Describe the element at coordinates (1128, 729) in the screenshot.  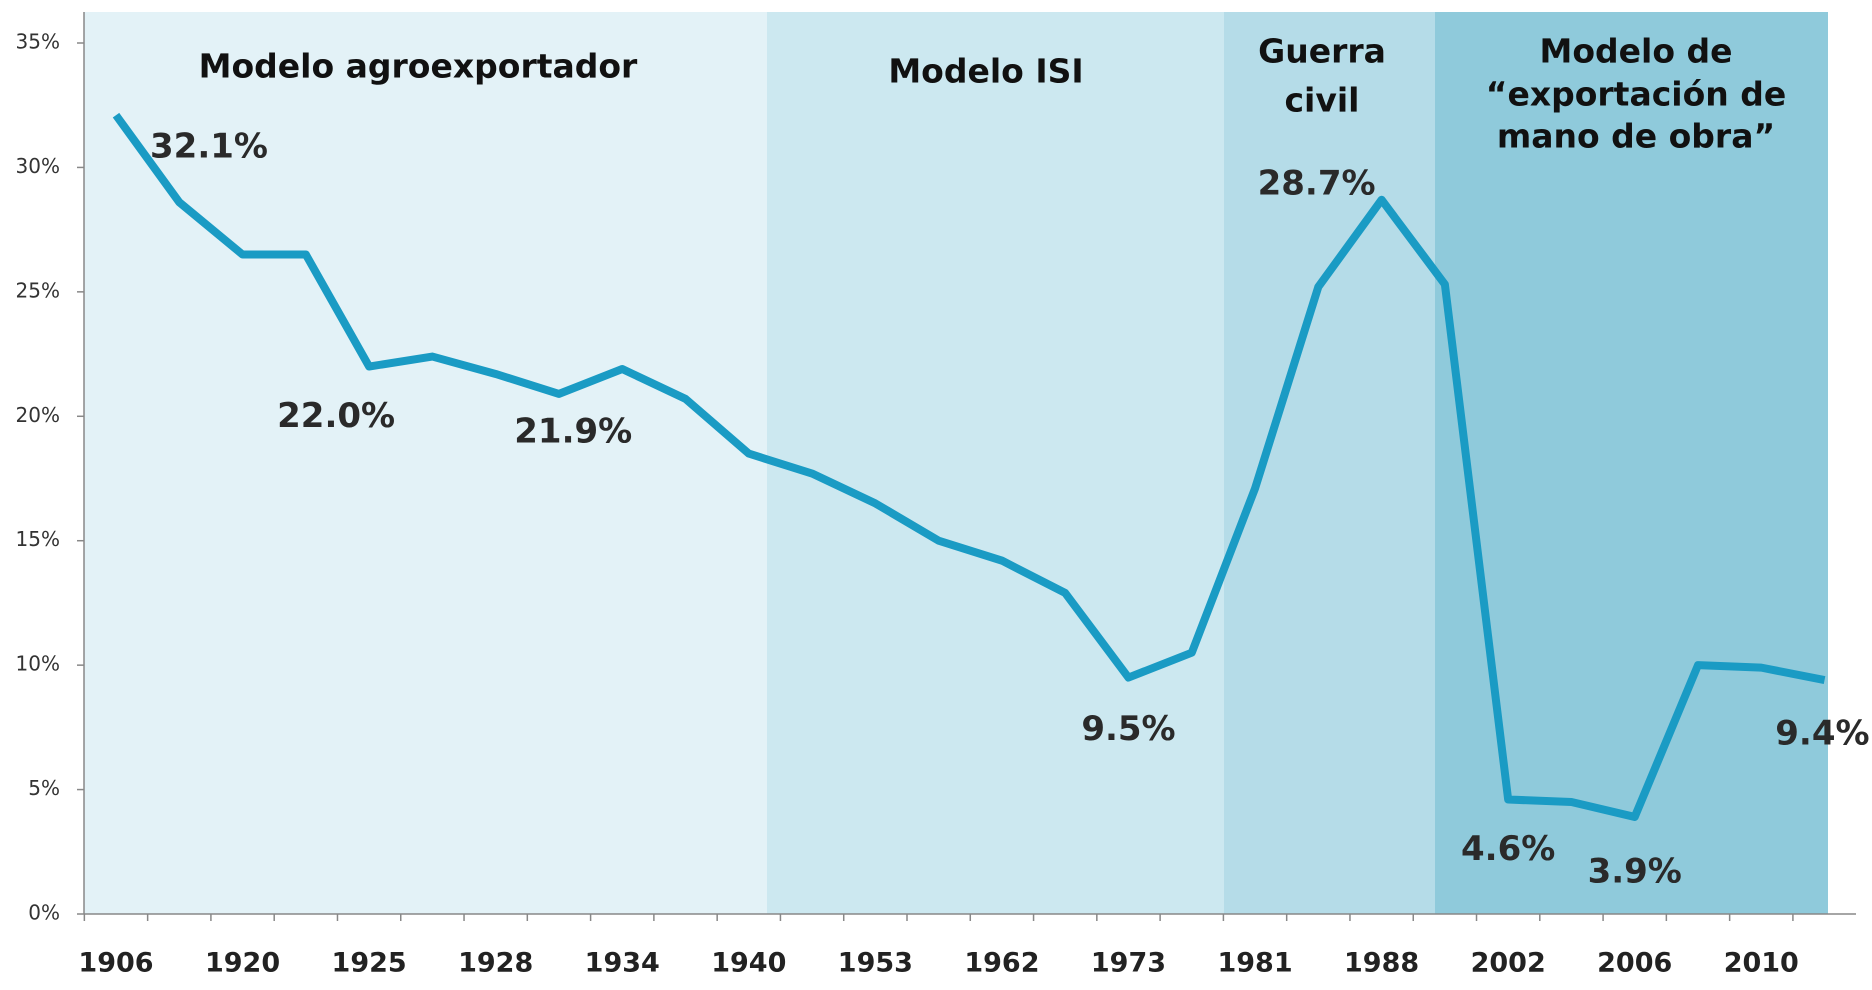
I see `data-label: 9.5%` at that location.